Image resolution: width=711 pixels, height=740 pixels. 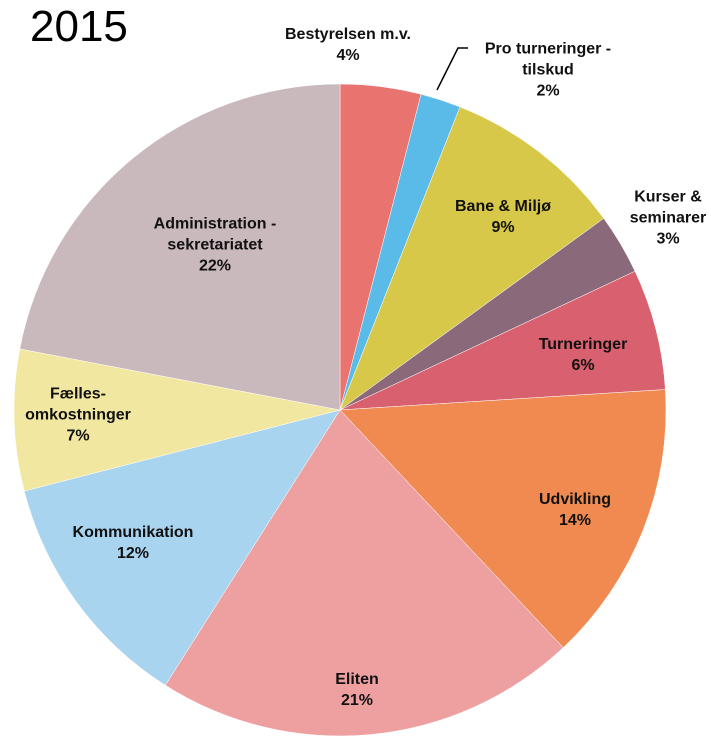 I want to click on category-label: Administration - sekretariatet, so click(x=215, y=234).